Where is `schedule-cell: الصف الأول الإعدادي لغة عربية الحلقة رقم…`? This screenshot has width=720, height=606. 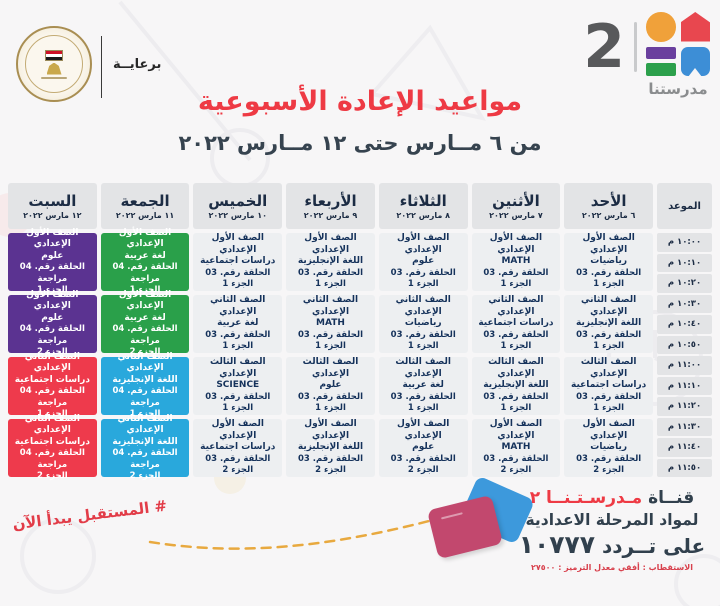
schedule-cell: الصف الأول الإعدادي لغة عربية الحلقة رقم… is located at coordinates (145, 261).